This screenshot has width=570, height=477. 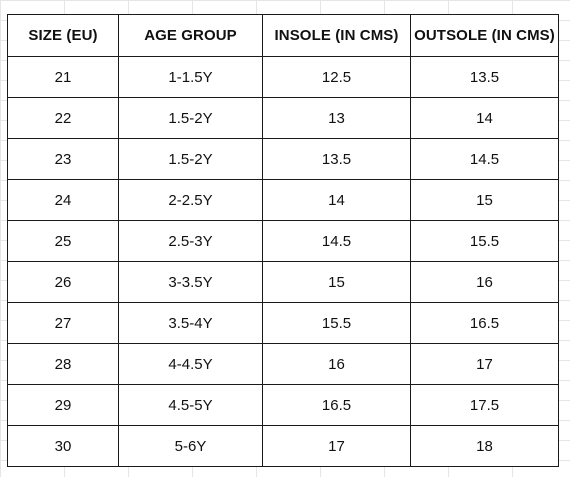 What do you see at coordinates (336, 77) in the screenshot?
I see `insole-cell: 12.5` at bounding box center [336, 77].